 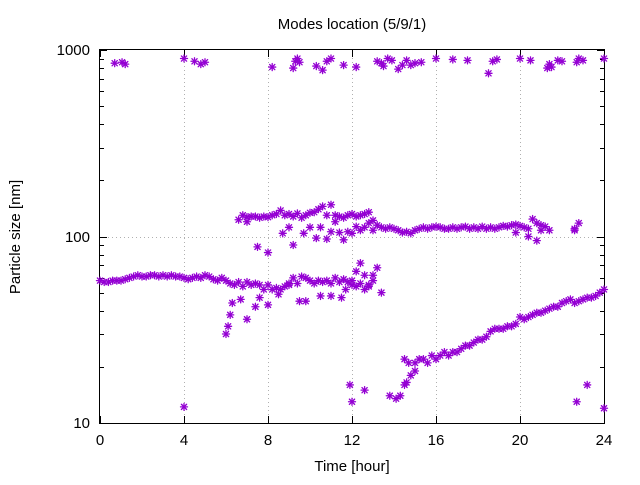 What do you see at coordinates (77, 237) in the screenshot?
I see `y-tick-label: 100` at bounding box center [77, 237].